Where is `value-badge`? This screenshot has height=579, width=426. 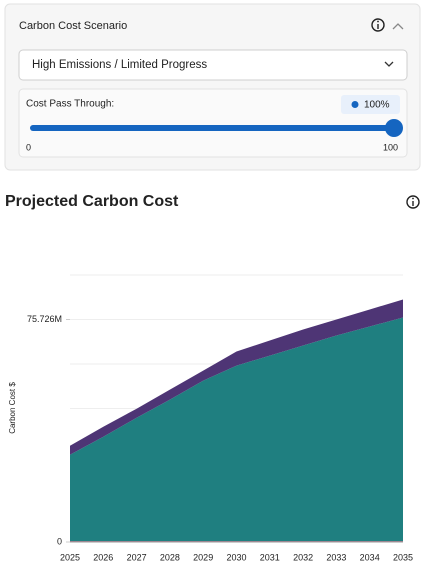 value-badge is located at coordinates (370, 104).